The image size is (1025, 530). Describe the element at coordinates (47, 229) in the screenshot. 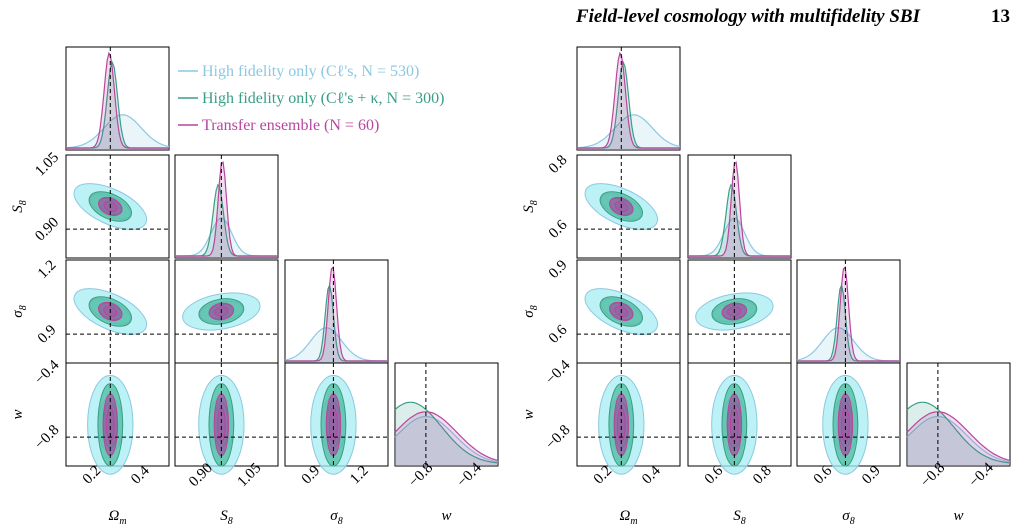

I see `y-tick-label: 0.90` at that location.